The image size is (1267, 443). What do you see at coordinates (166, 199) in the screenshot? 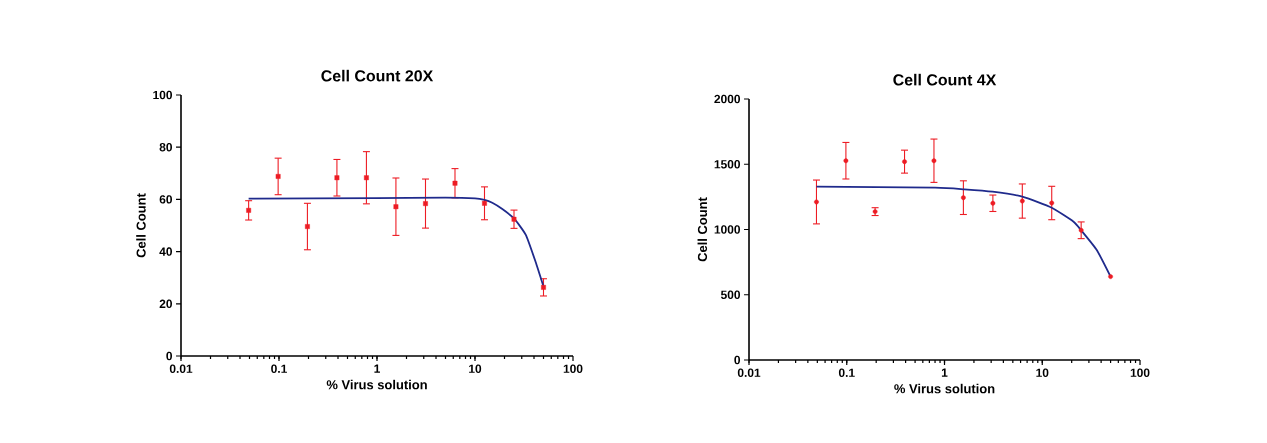
I see `y-tick-label: 60` at bounding box center [166, 199].